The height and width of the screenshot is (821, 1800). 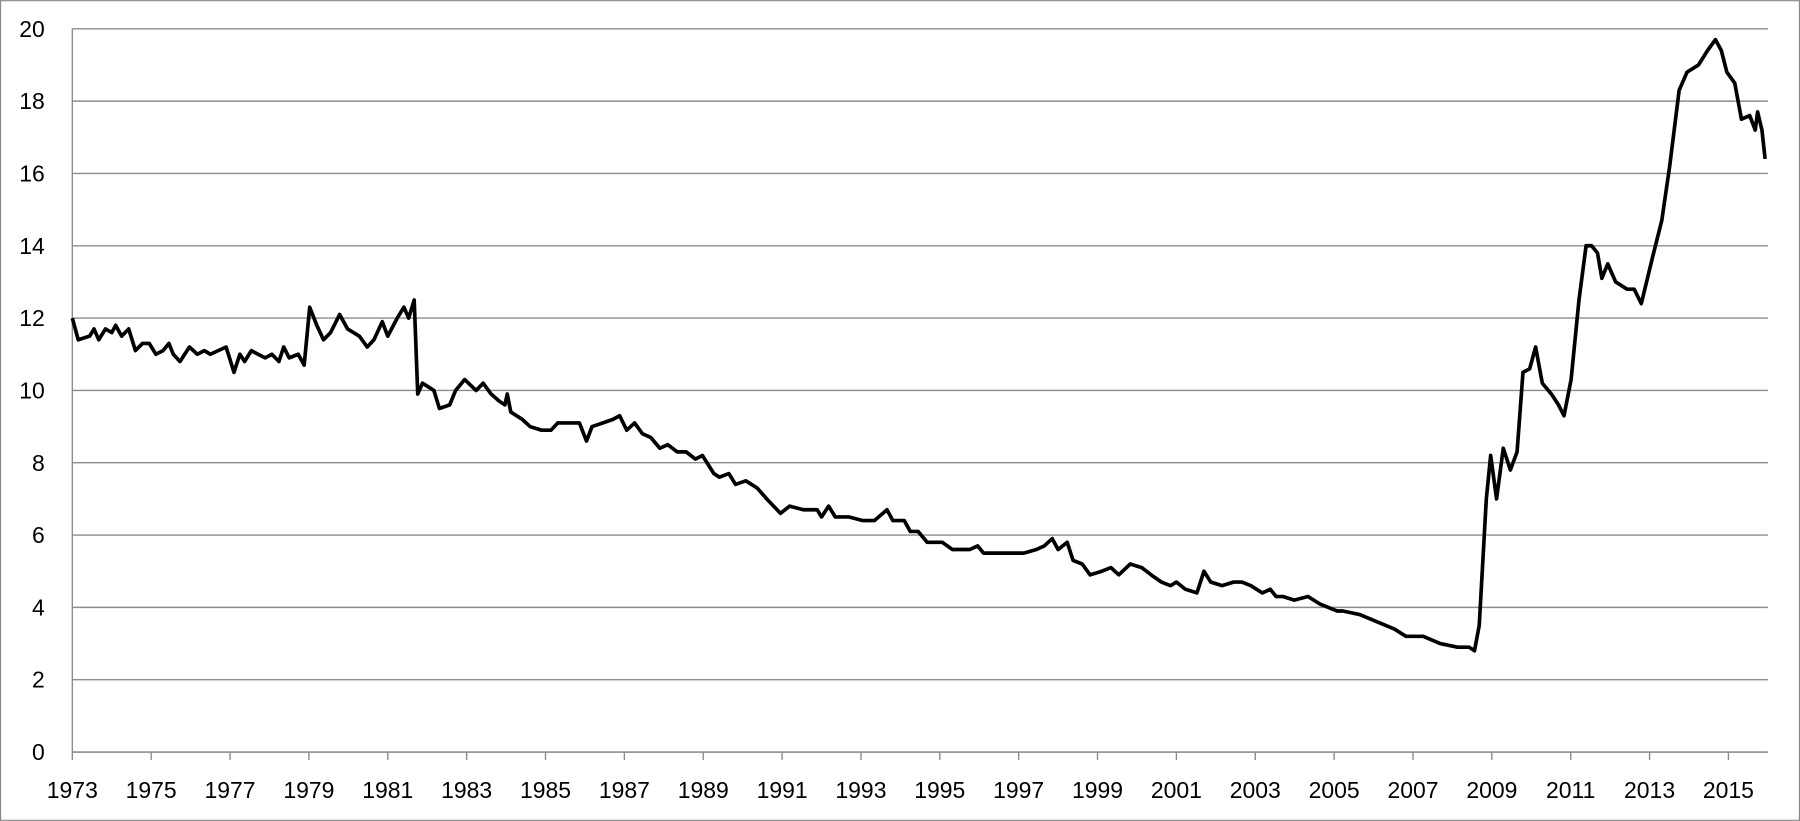 I want to click on x-tick-label: 1979, so click(x=308, y=790).